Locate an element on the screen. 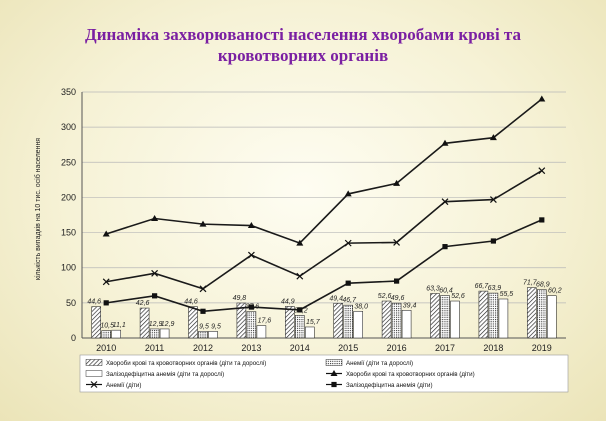 Image resolution: width=606 pixels, height=421 pixels. bar-data-label: 11,1 is located at coordinates (119, 325).